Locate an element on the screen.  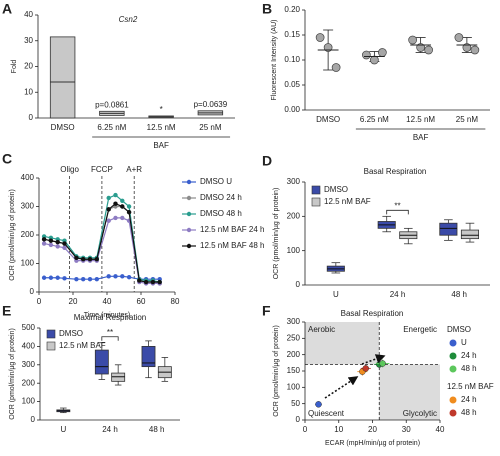
annotation: ** is located at coordinates (397, 205).